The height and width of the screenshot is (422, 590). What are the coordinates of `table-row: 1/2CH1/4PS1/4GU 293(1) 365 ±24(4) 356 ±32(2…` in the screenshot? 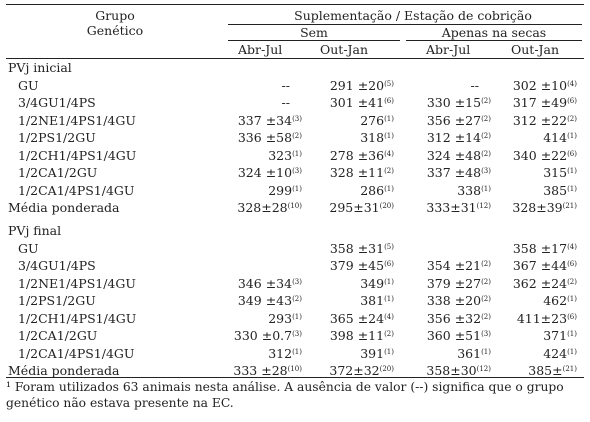 It's located at (295, 318).